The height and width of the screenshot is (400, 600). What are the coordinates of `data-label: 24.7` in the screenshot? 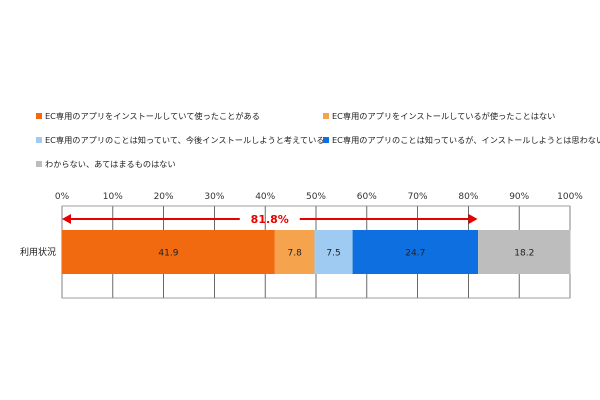 It's located at (415, 254).